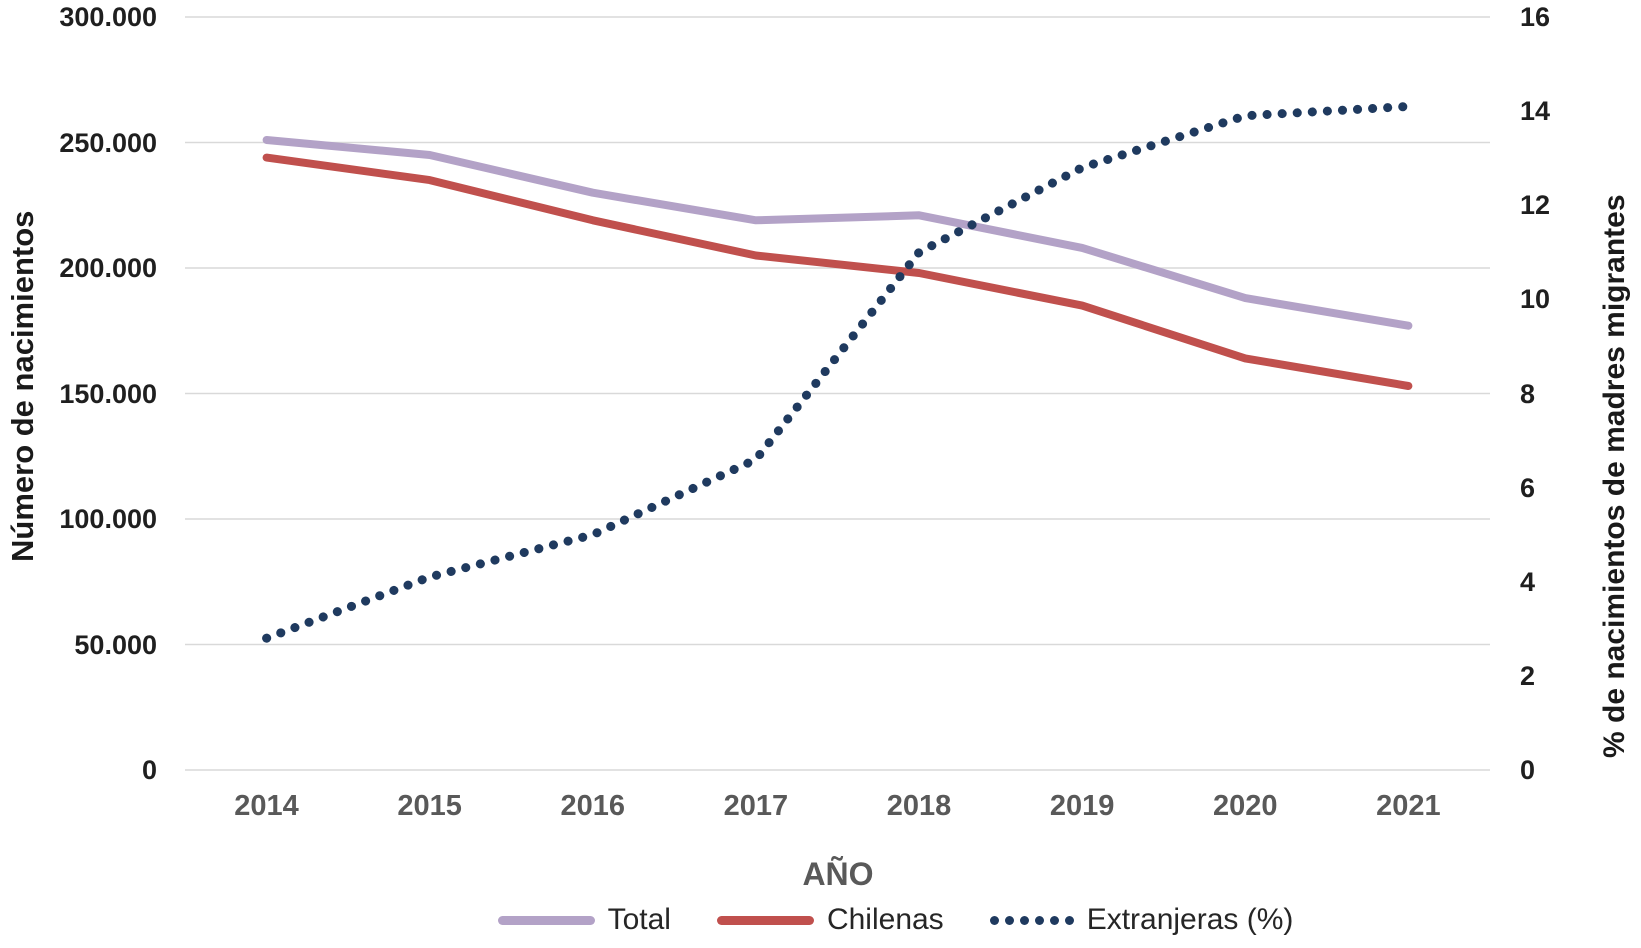  What do you see at coordinates (838, 874) in the screenshot?
I see `x-axis-title: AÑO` at bounding box center [838, 874].